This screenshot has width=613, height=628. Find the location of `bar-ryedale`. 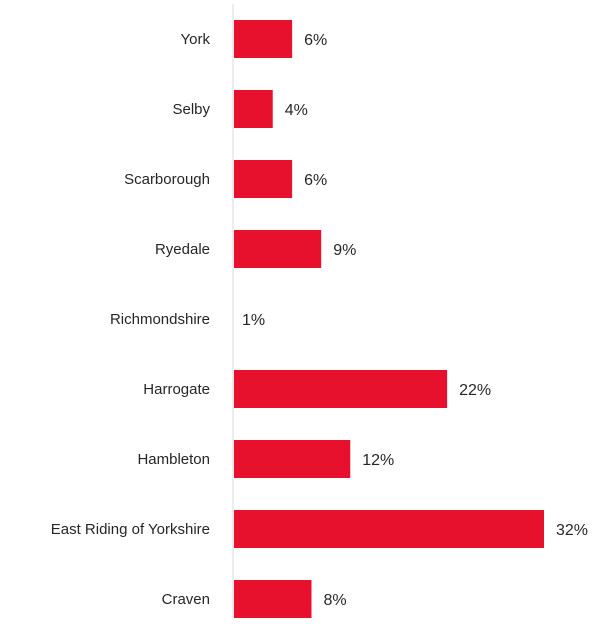

bar-ryedale is located at coordinates (278, 249).